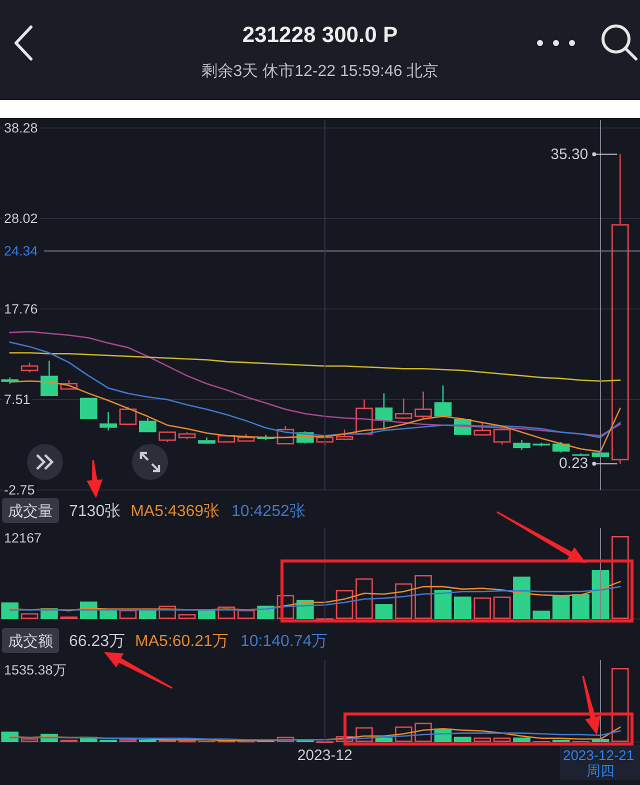  I want to click on y-tick-label: 17.76, so click(21, 309).